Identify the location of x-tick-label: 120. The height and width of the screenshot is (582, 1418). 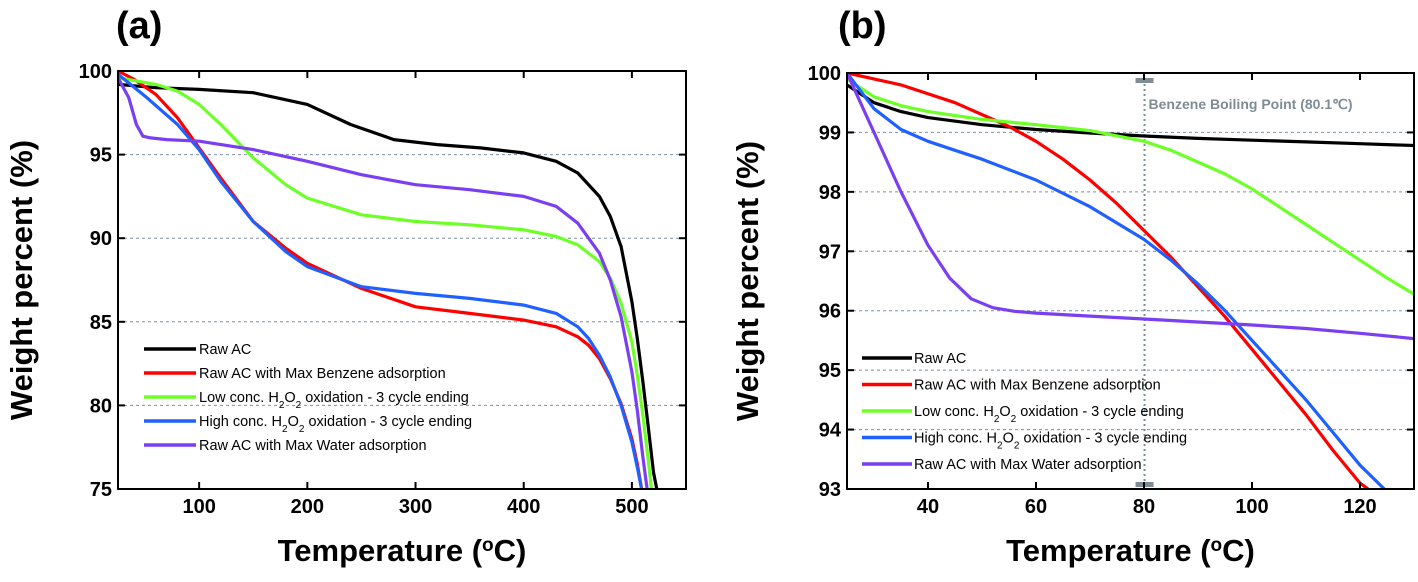
(1359, 507).